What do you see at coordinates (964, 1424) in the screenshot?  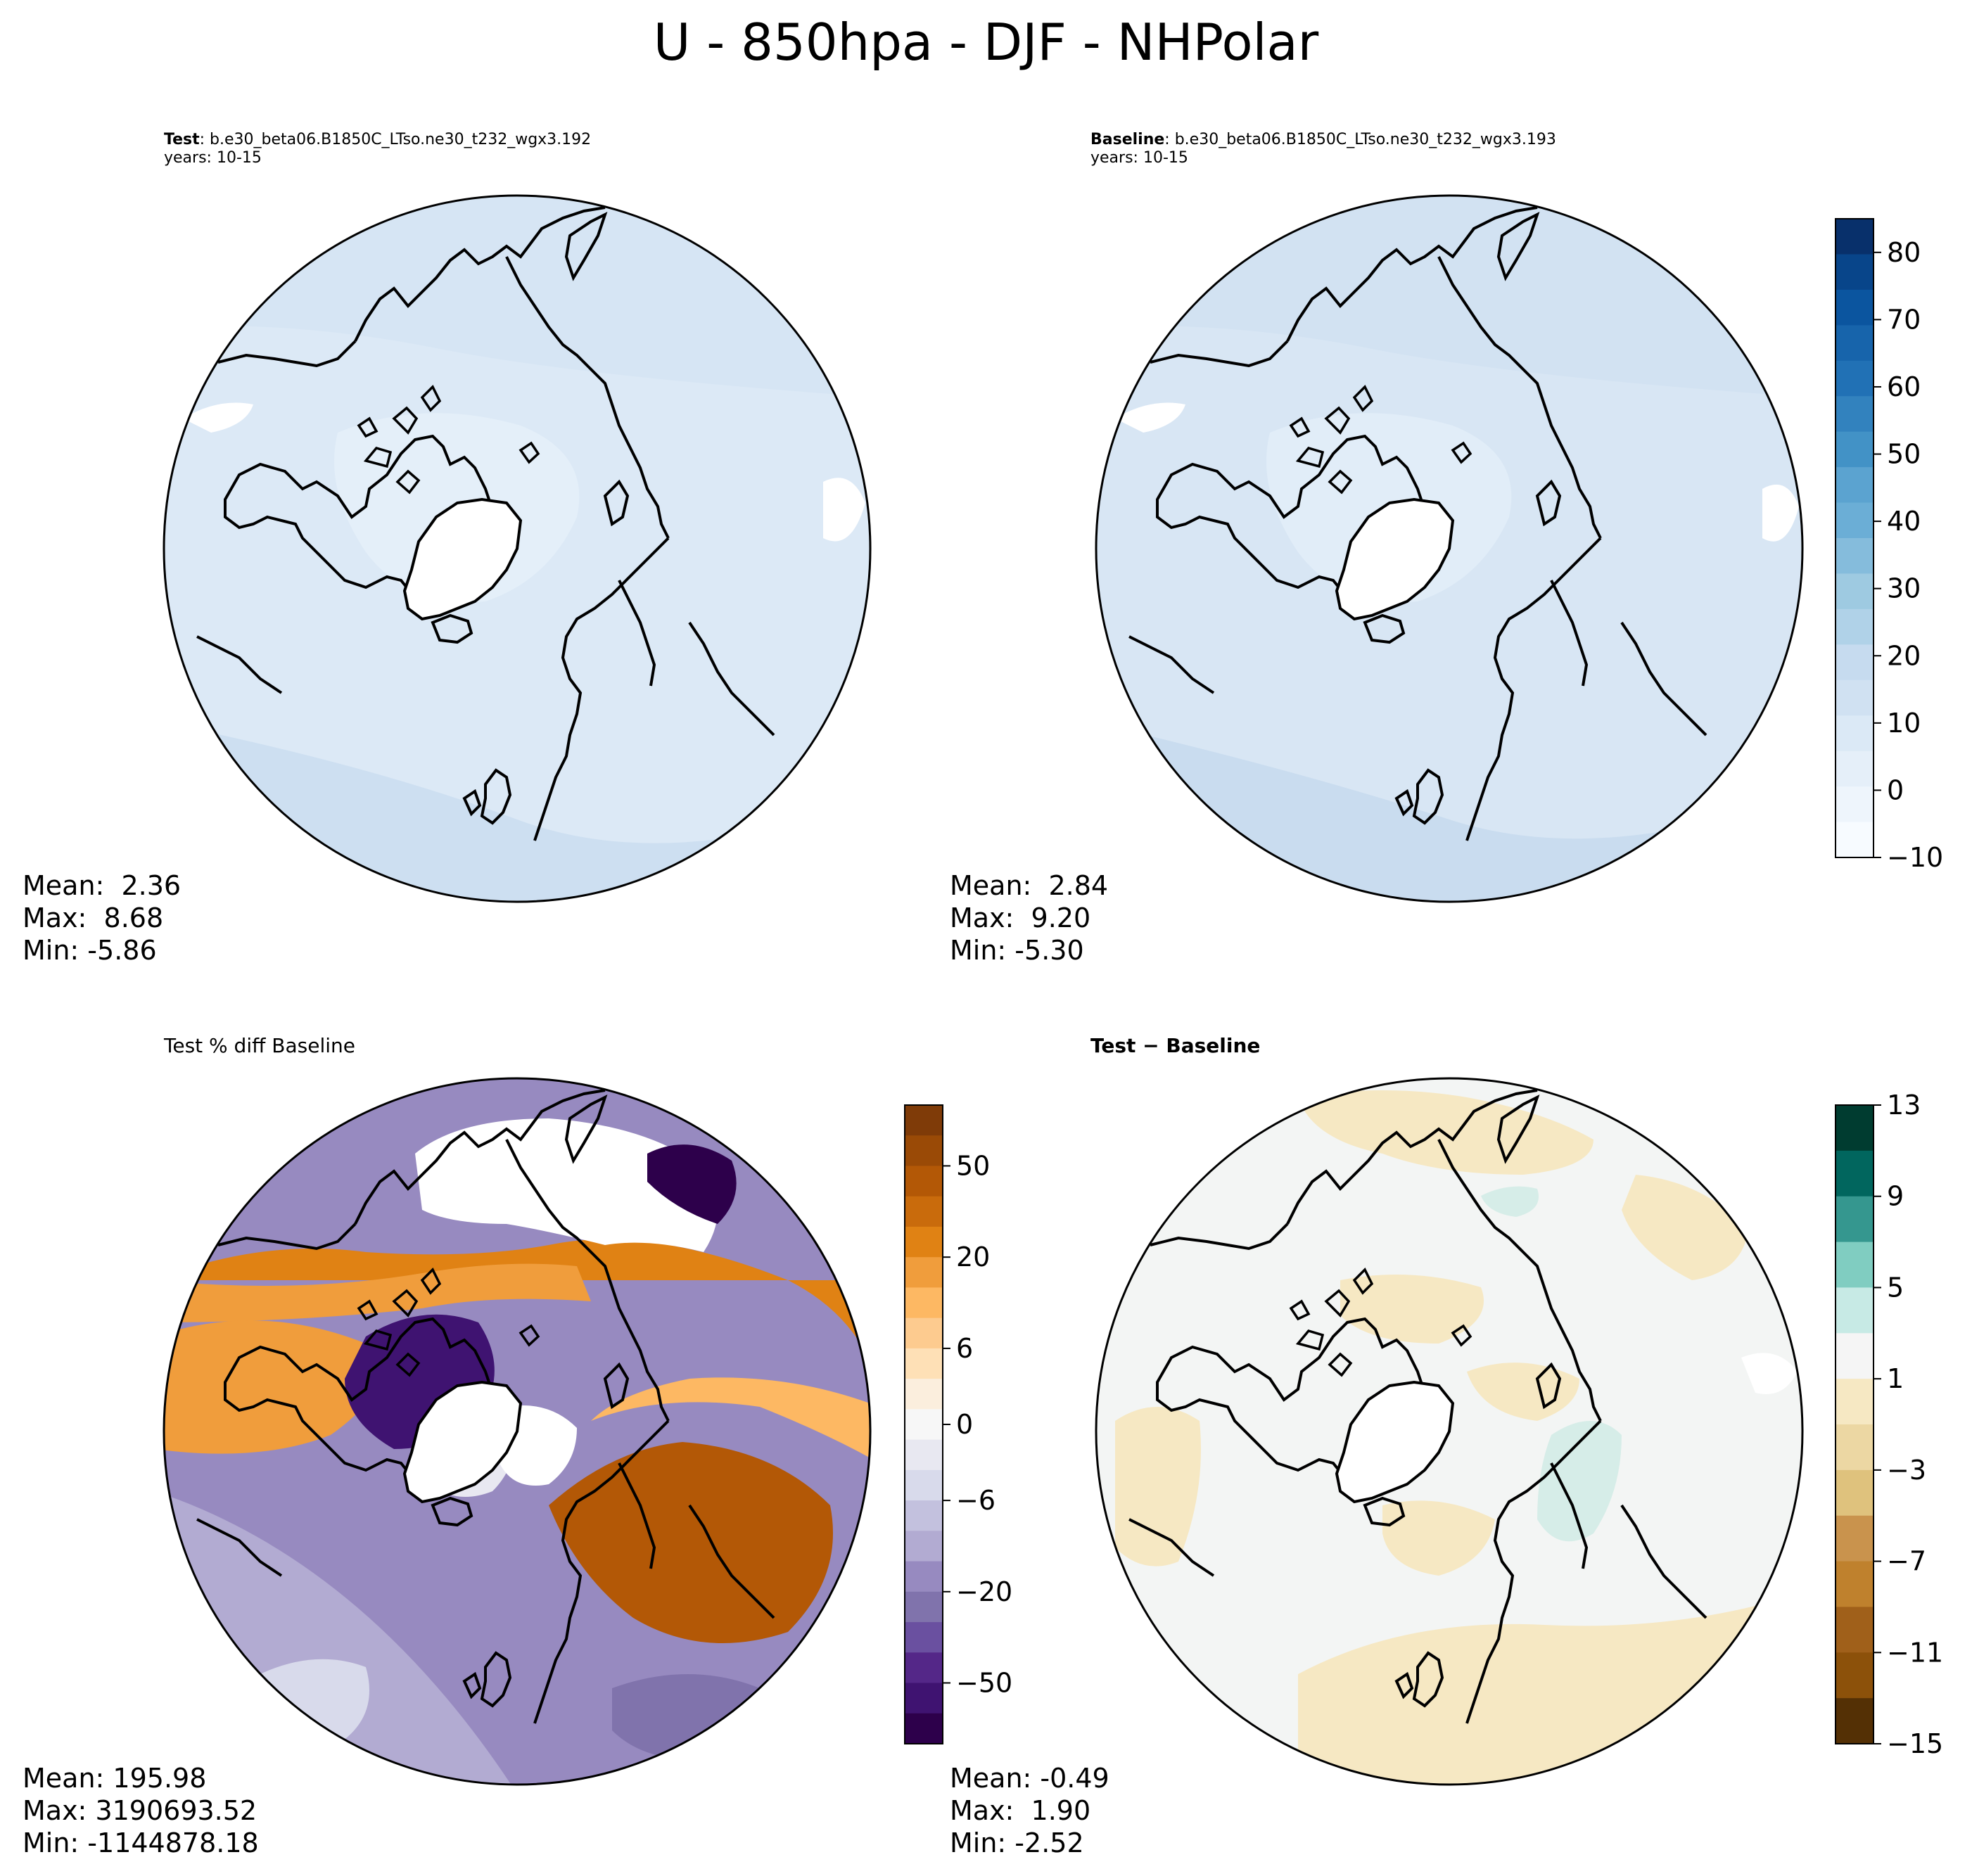 I see `pct-colorbar-tick-label: 0` at bounding box center [964, 1424].